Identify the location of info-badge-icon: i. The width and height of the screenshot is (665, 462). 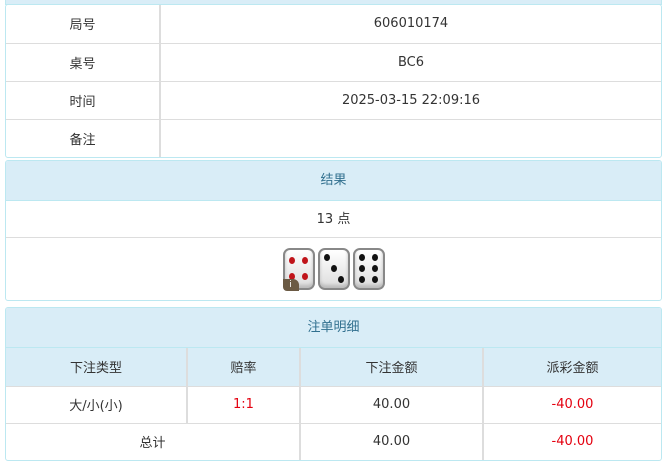
(290, 285).